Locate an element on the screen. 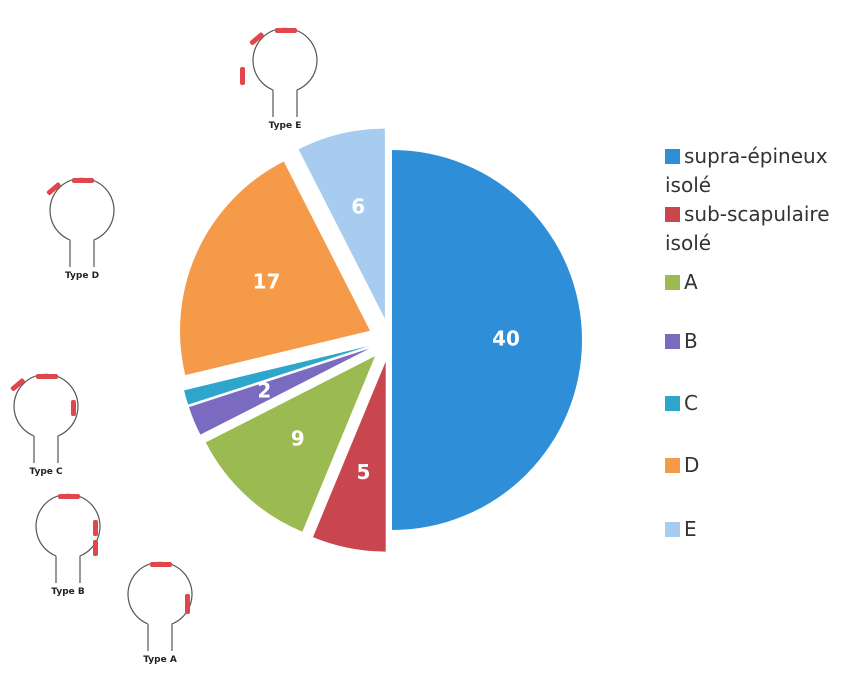  legend-label: supra-épineux isolé is located at coordinates (746, 170).